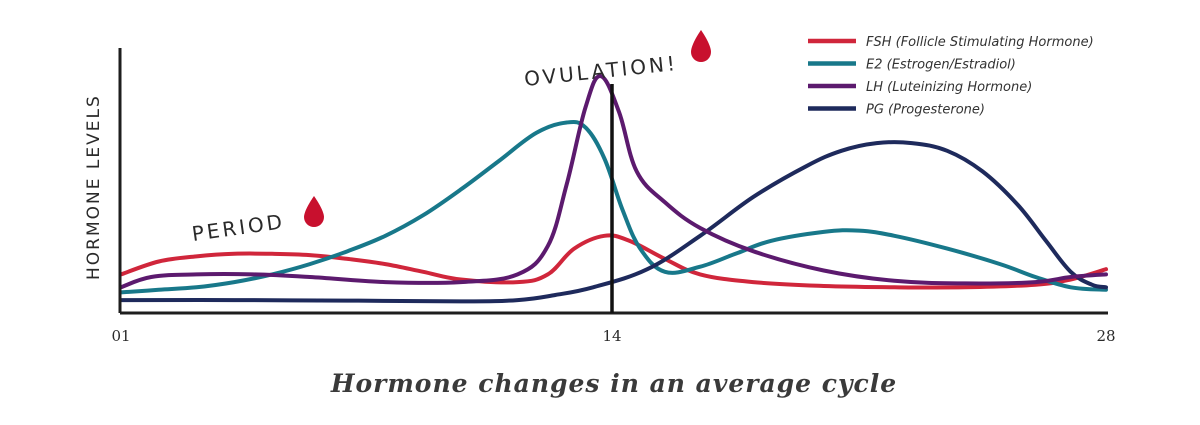 The height and width of the screenshot is (425, 1200). I want to click on x-tick-label: 14, so click(611, 336).